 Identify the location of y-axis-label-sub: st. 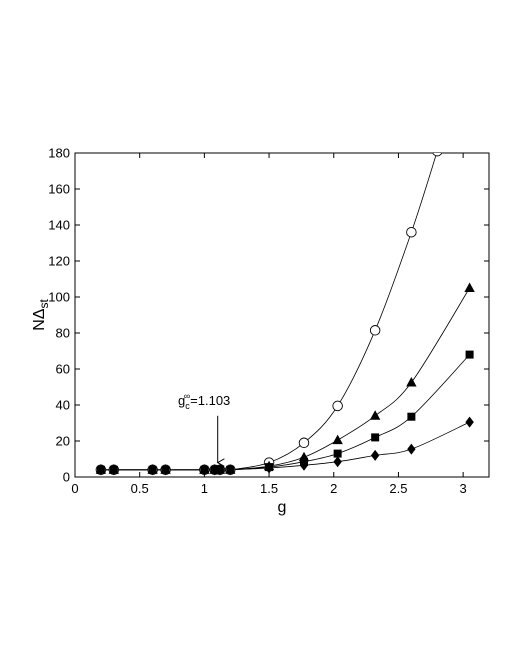
(44, 304).